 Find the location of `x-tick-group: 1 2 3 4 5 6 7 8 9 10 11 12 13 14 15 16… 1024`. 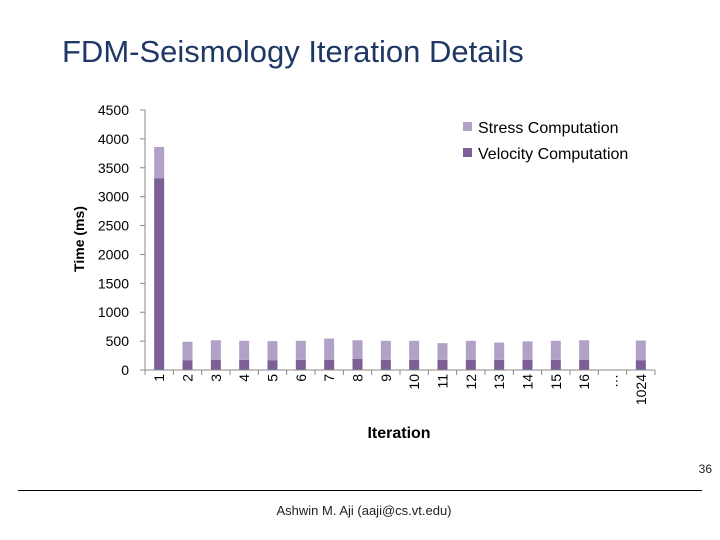

x-tick-group: 1 2 3 4 5 6 7 8 9 10 11 12 13 14 15 16… 1024 is located at coordinates (400, 387).